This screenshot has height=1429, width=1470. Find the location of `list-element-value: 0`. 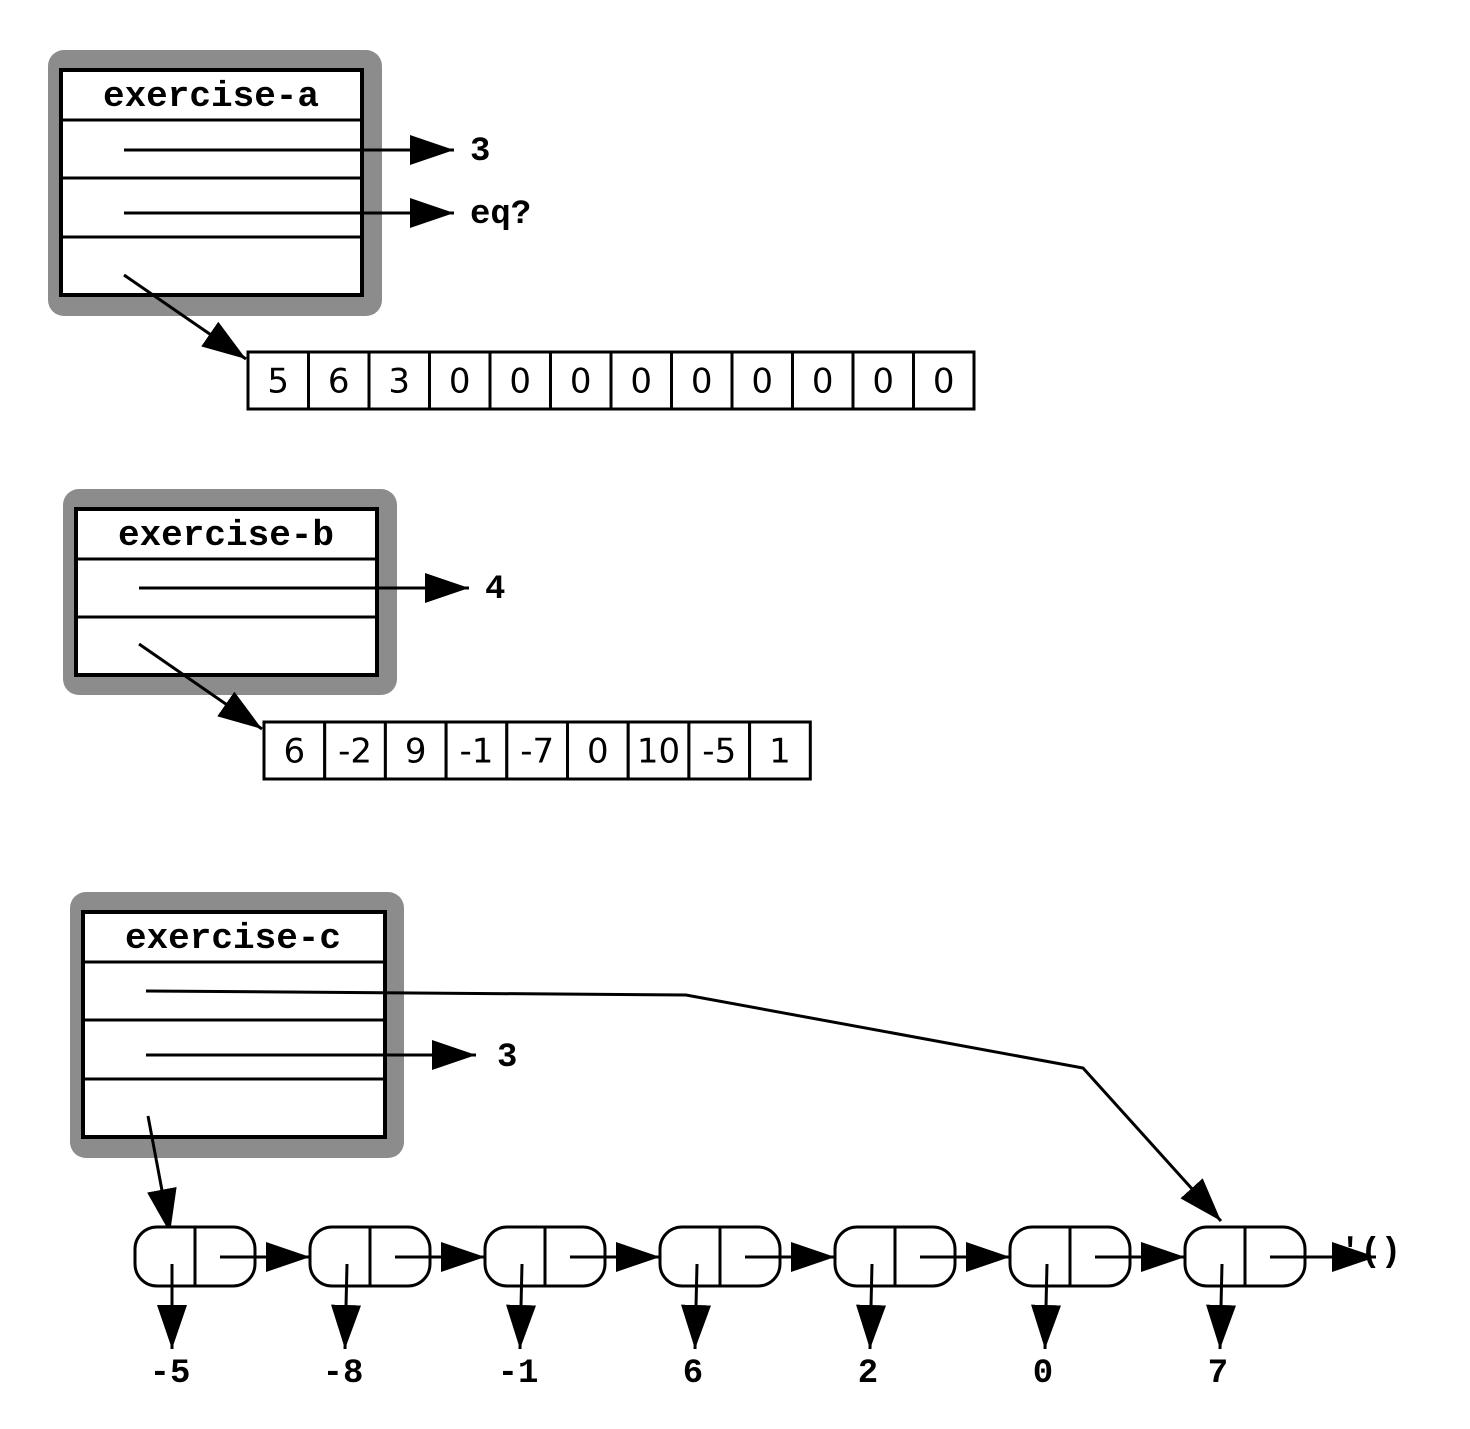

list-element-value: 0 is located at coordinates (1043, 1374).